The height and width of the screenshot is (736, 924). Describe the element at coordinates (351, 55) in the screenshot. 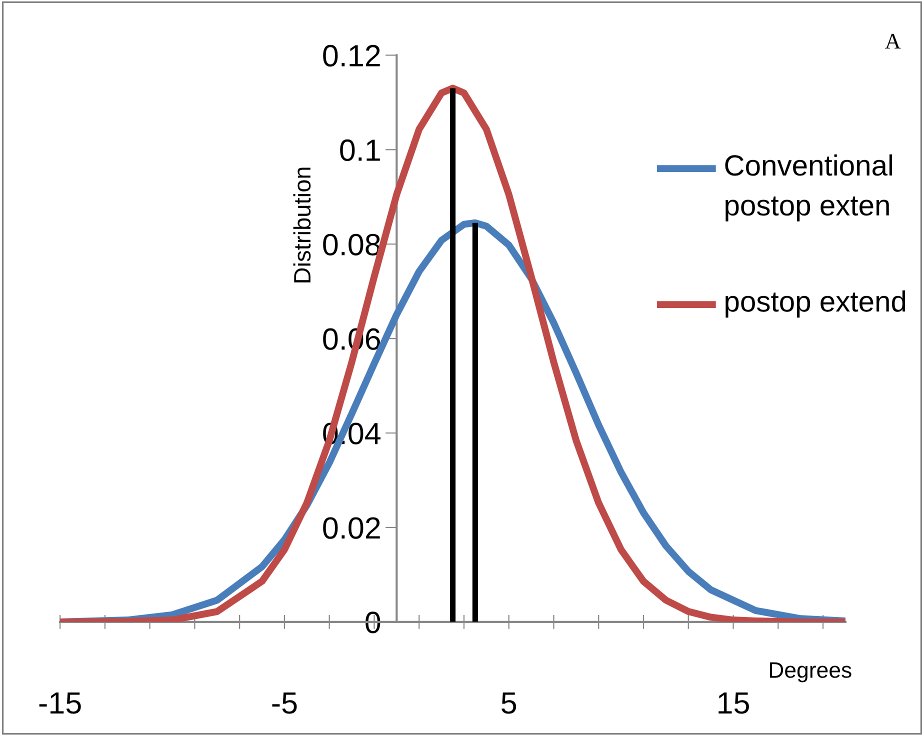

I see `y-tick-label: 0.12` at that location.